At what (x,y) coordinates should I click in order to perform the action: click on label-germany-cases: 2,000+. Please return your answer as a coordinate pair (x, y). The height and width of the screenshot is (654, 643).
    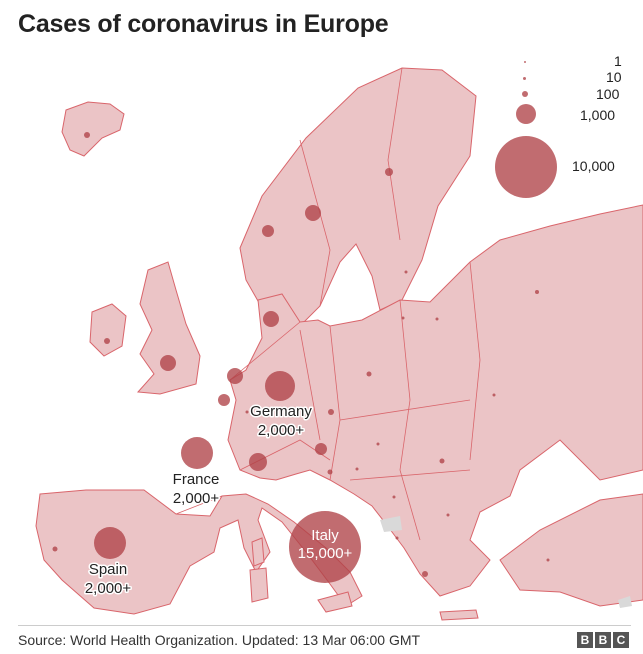
    Looking at the image, I should click on (281, 430).